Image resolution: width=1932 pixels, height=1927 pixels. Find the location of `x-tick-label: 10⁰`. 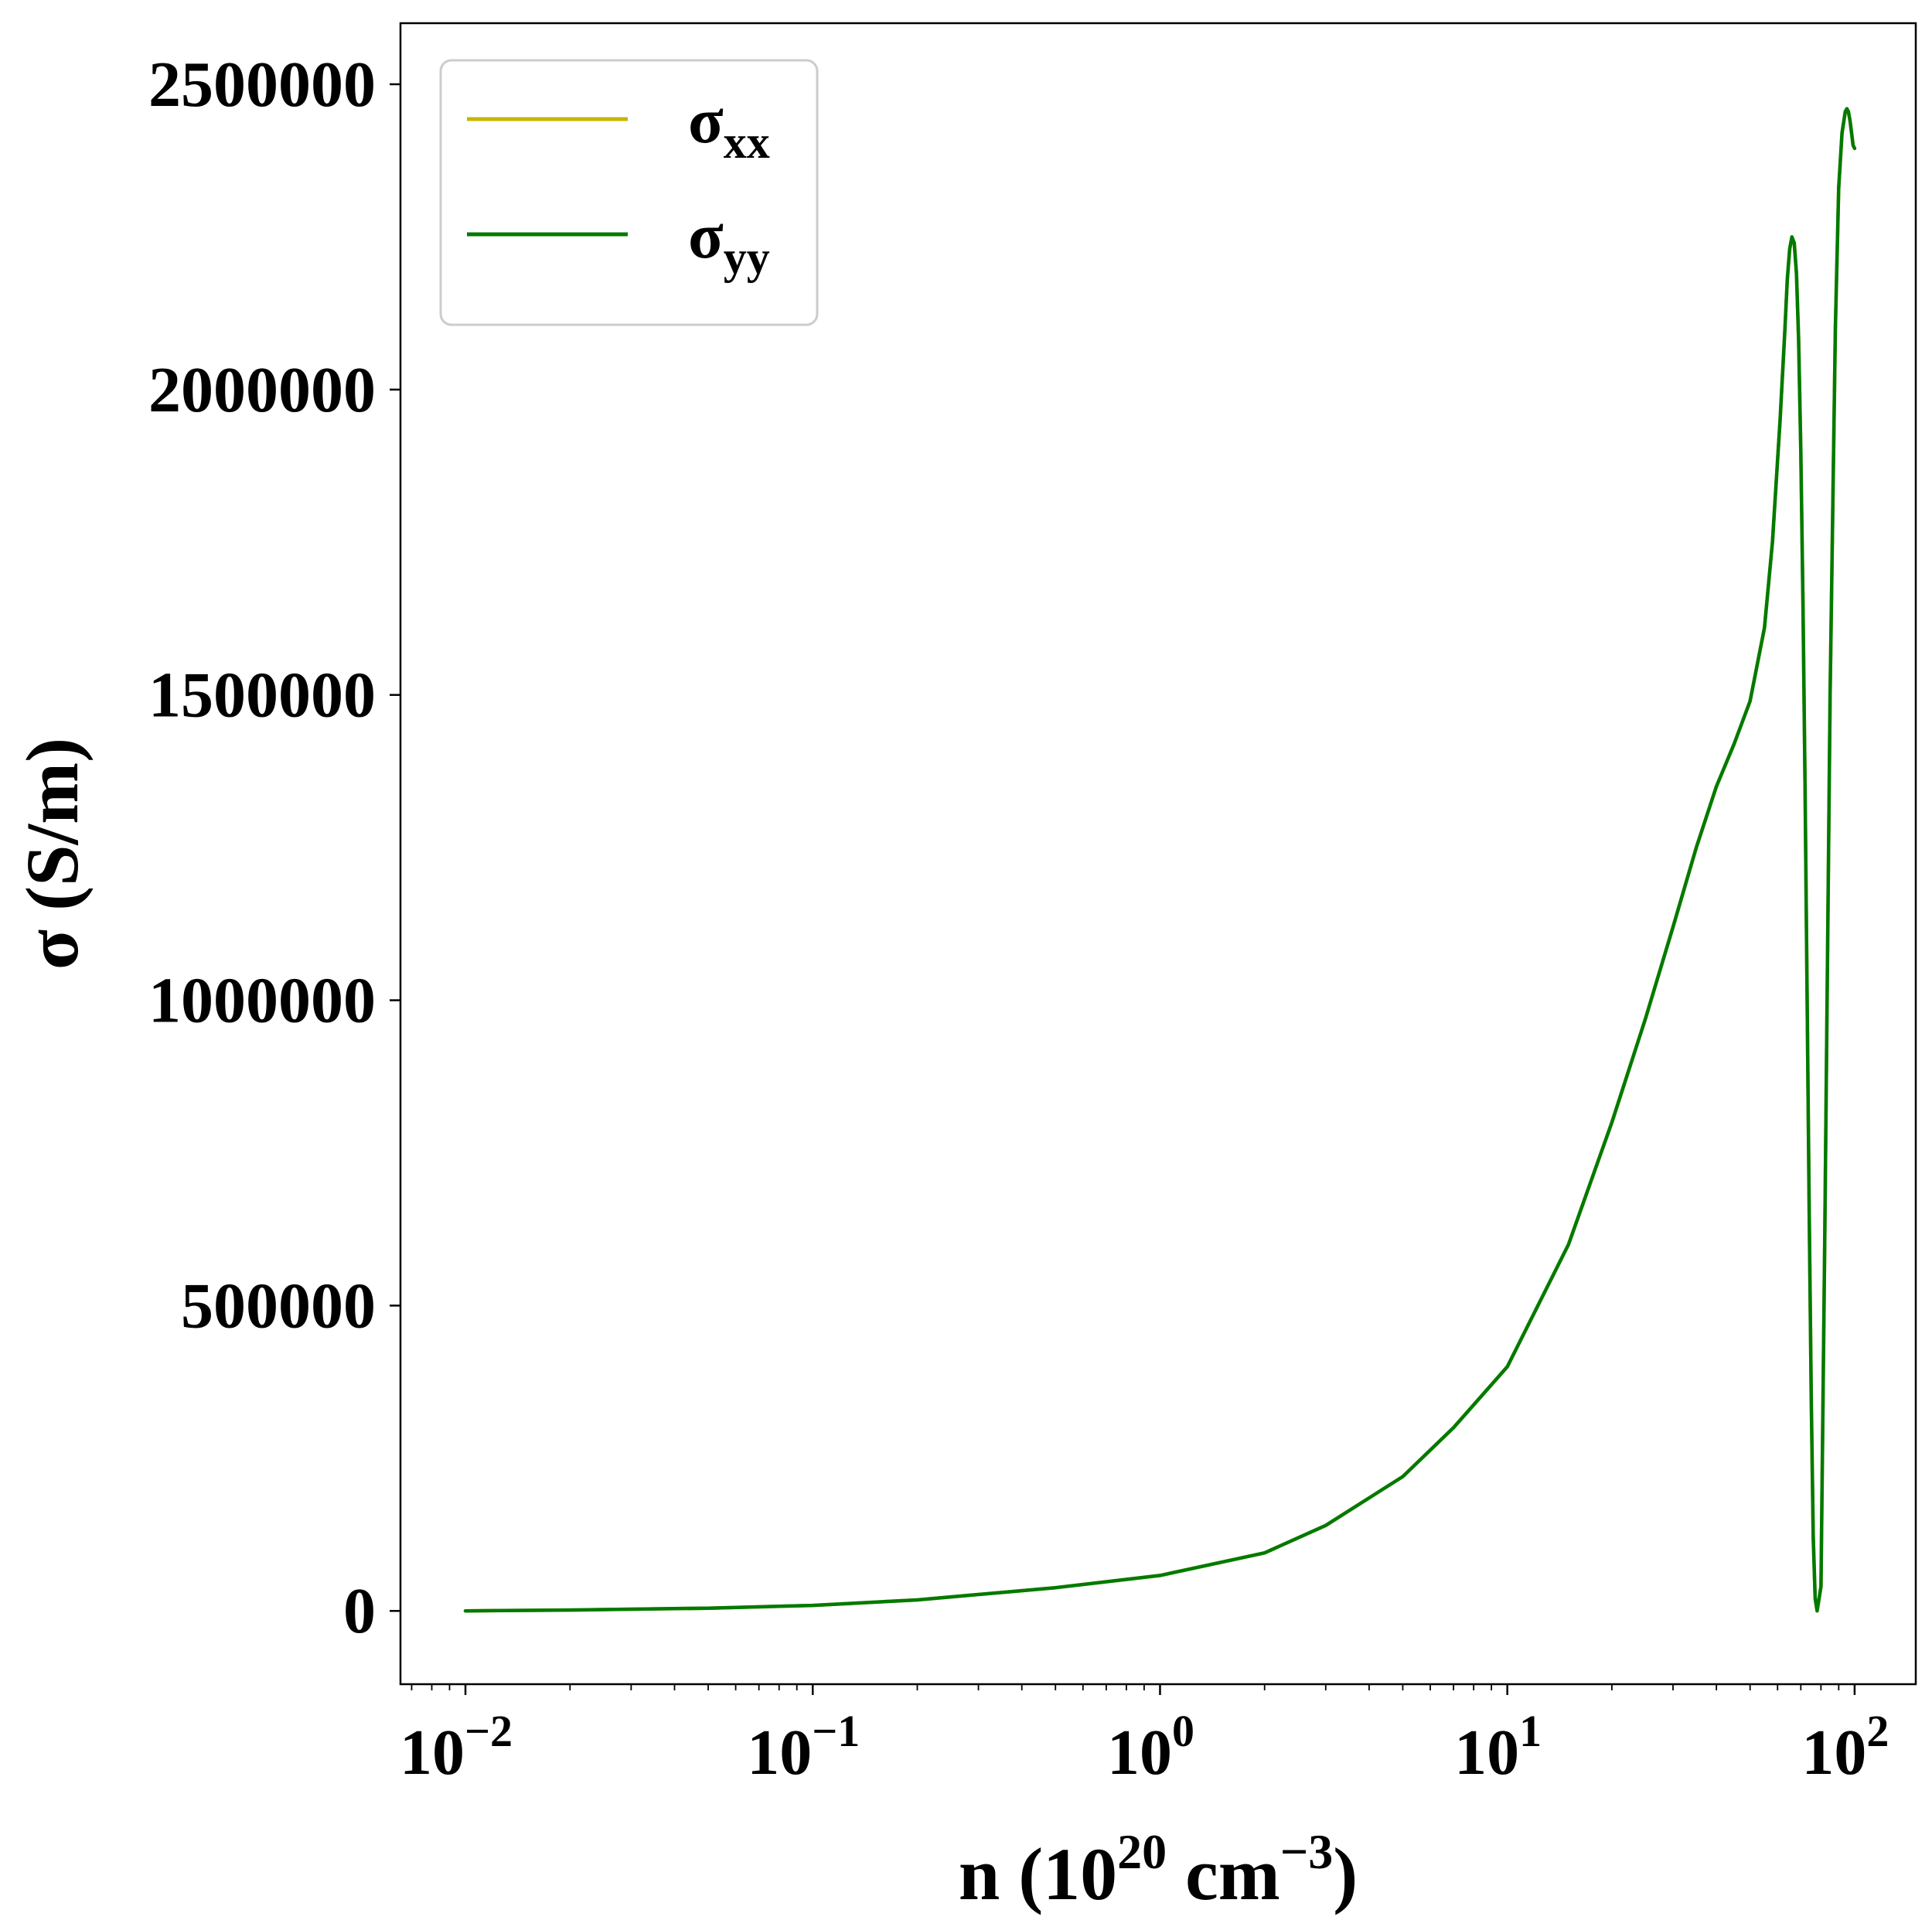

x-tick-label: 10⁰ is located at coordinates (1150, 1747).